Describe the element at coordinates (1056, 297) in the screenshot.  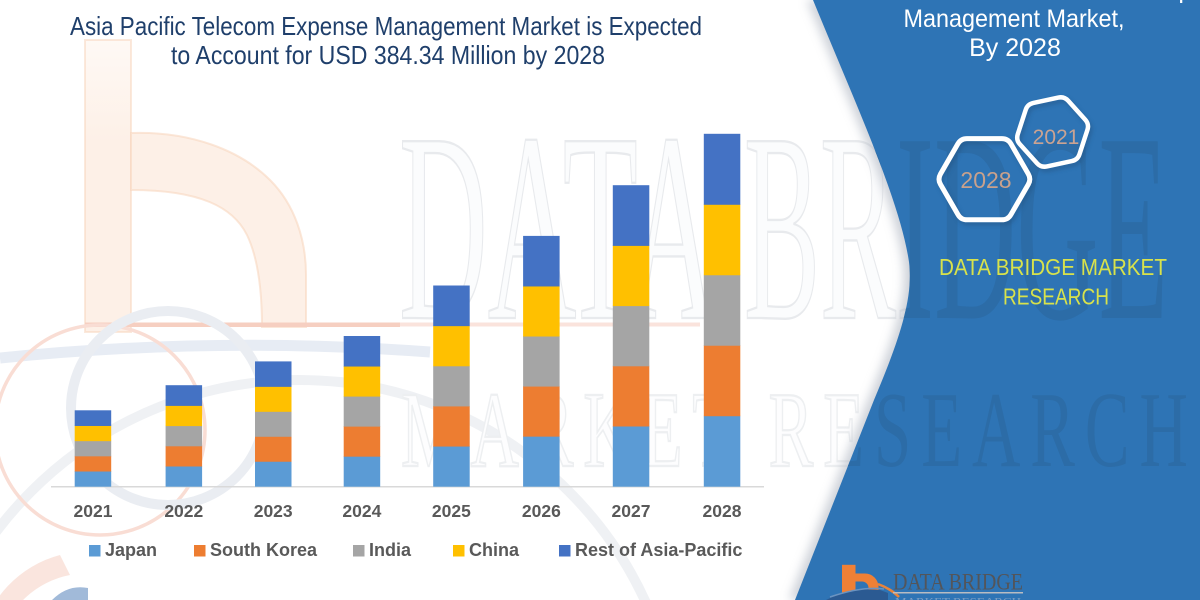
I see `svg-text: RESEARCH` at that location.